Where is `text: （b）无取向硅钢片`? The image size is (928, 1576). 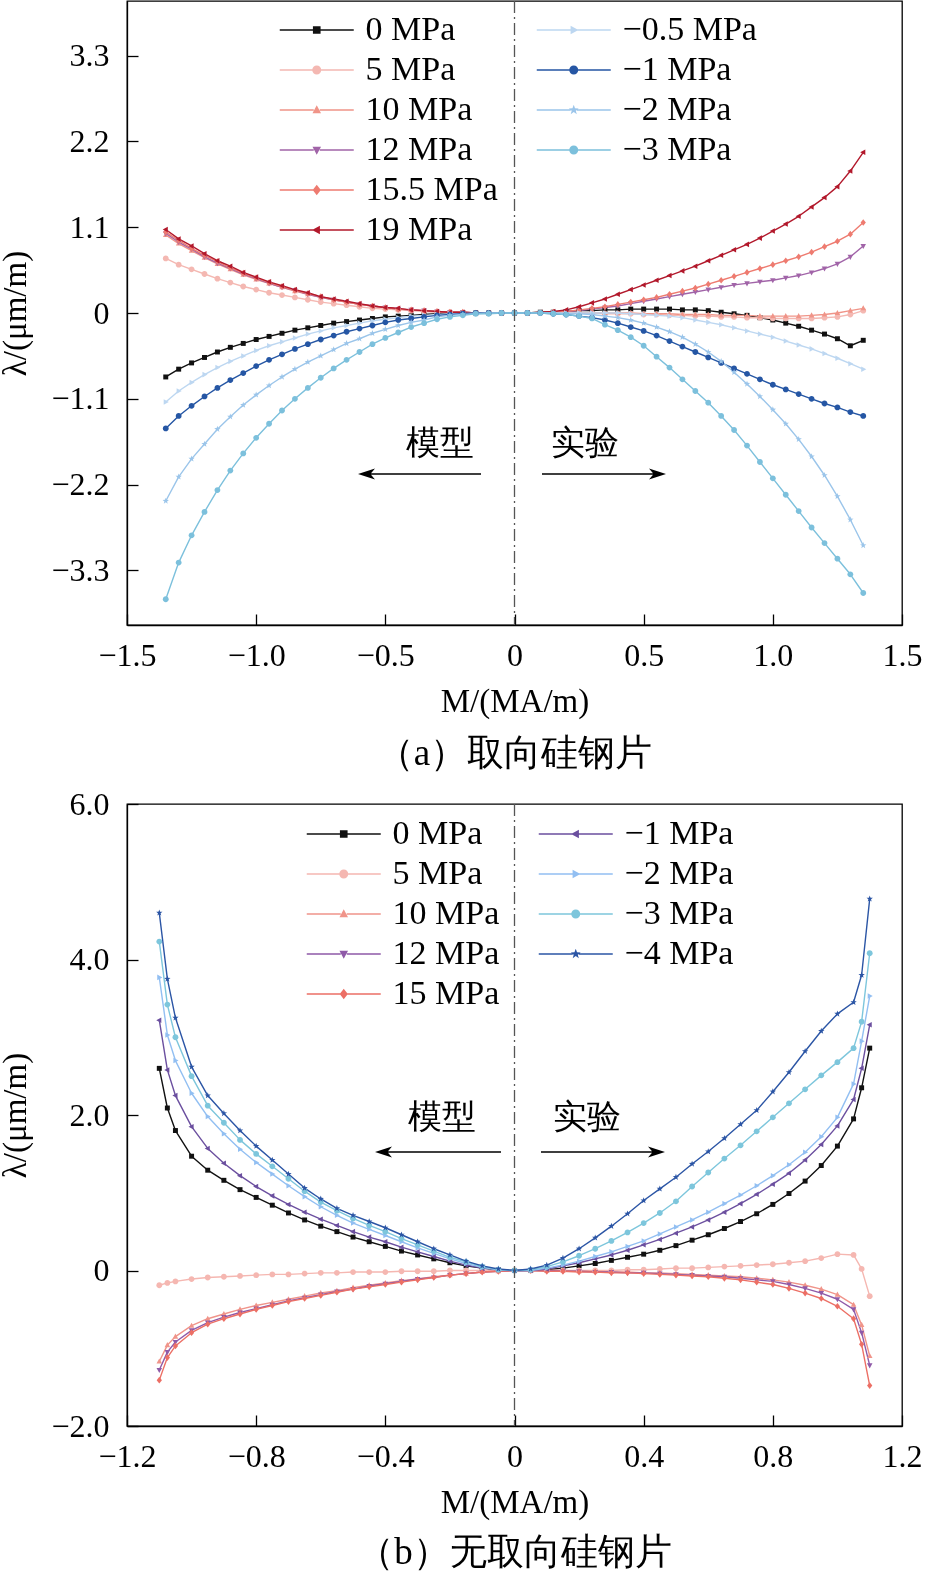 text: （b）无取向硅钢片 is located at coordinates (514, 1551).